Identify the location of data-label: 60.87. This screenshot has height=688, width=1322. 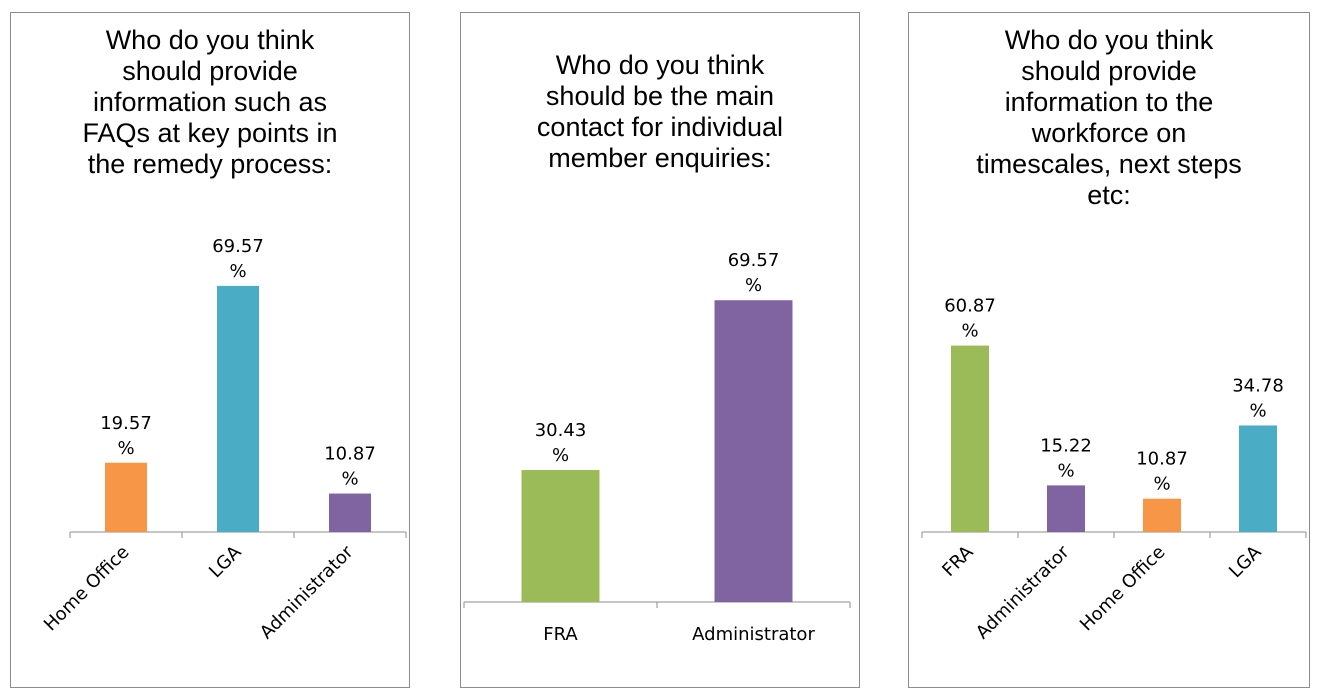
(970, 306).